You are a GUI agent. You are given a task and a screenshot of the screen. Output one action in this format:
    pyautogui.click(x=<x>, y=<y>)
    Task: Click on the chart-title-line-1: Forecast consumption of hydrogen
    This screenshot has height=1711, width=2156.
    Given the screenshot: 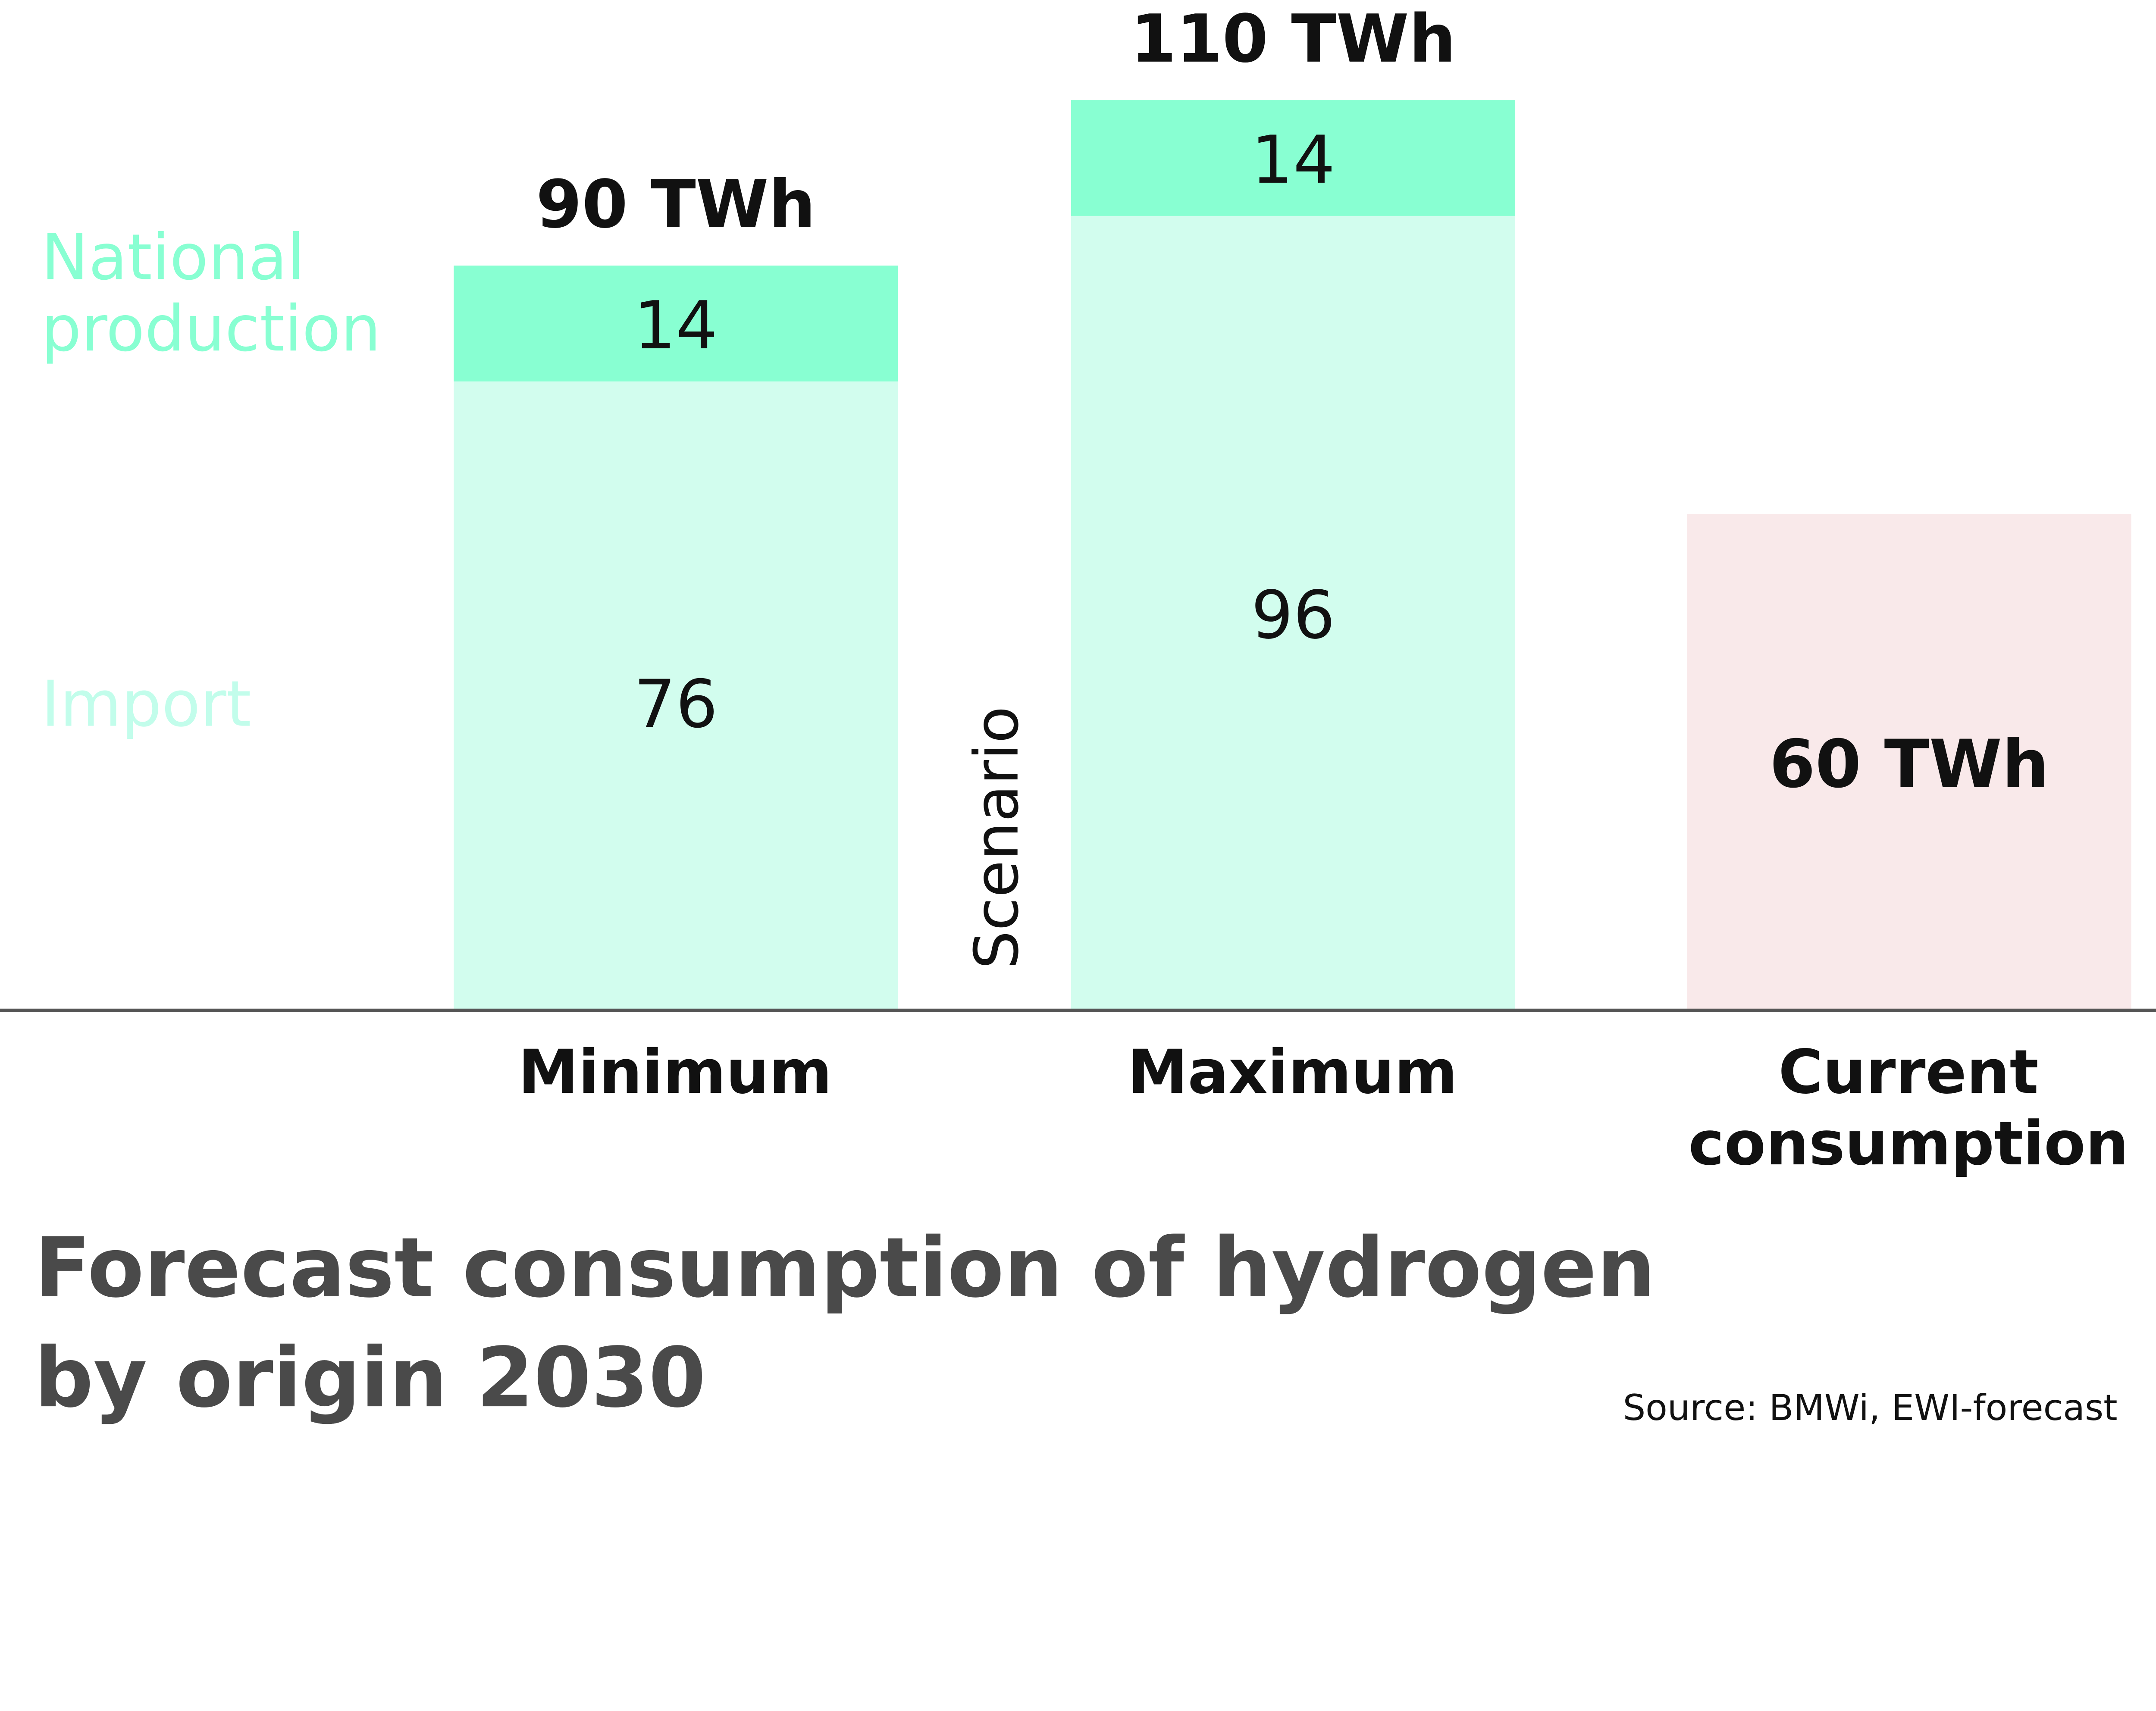 What is the action you would take?
    pyautogui.click(x=844, y=1268)
    